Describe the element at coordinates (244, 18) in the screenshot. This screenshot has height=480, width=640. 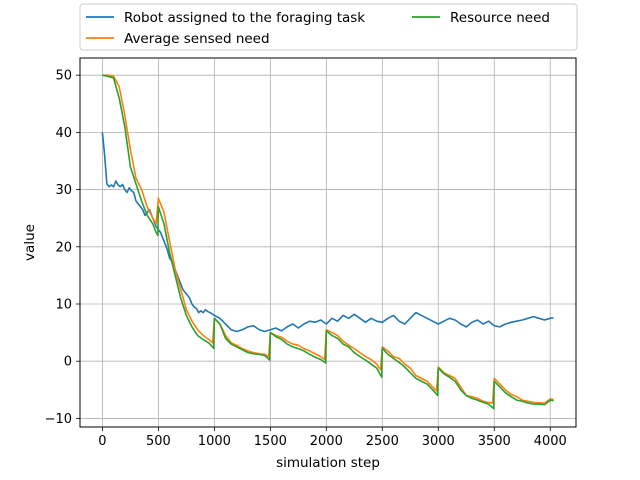
I see `legend-label-robot: Robot assigned to the foraging task` at that location.